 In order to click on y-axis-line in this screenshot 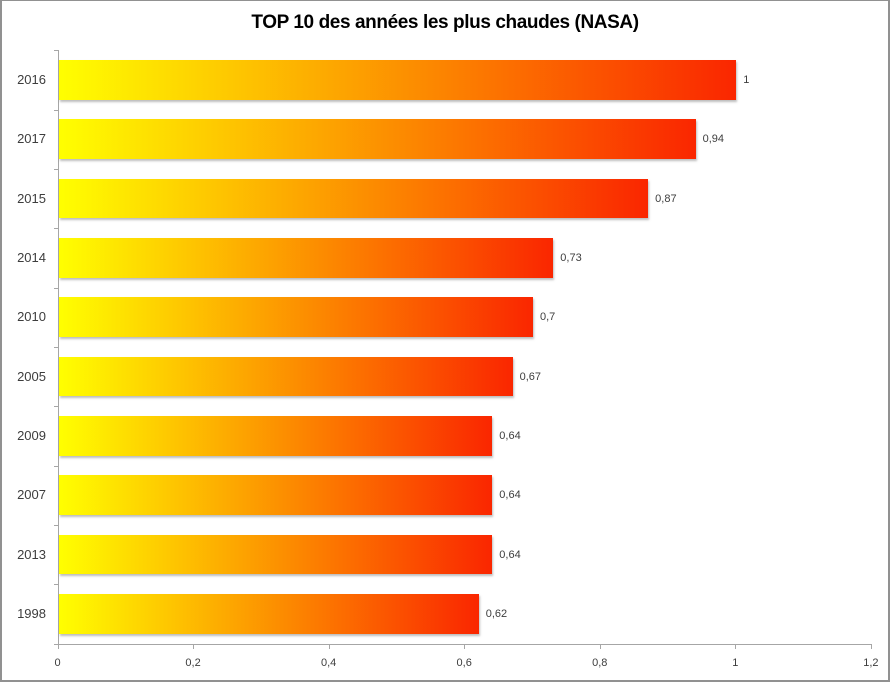, I will do `click(58, 347)`.